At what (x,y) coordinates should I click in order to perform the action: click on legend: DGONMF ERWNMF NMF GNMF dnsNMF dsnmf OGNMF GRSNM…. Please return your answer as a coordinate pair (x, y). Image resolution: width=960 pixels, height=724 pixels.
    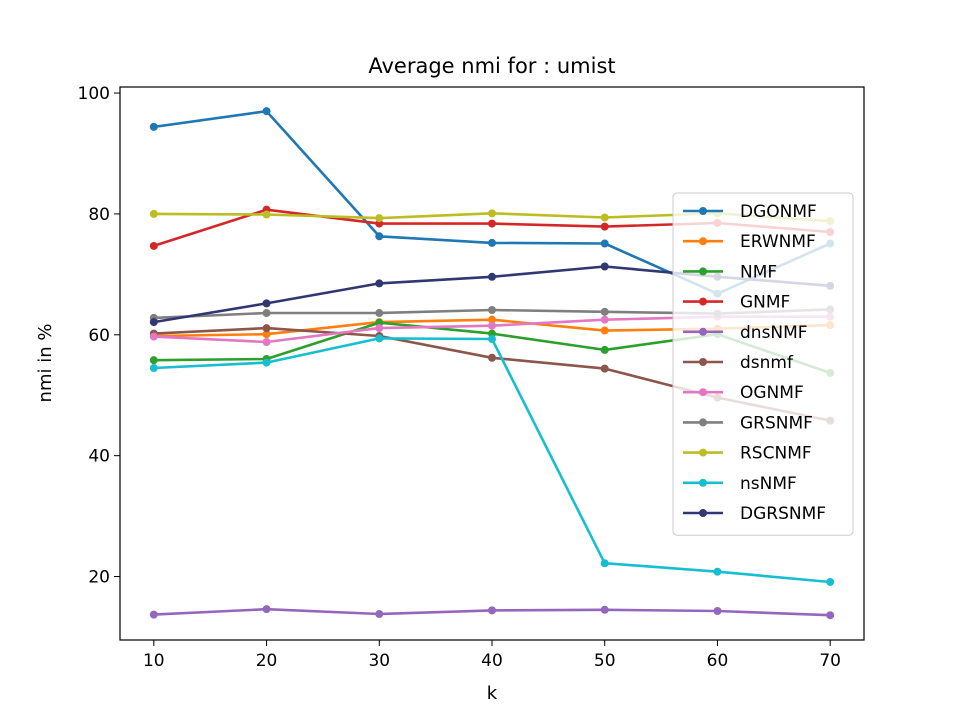
    Looking at the image, I should click on (763, 364).